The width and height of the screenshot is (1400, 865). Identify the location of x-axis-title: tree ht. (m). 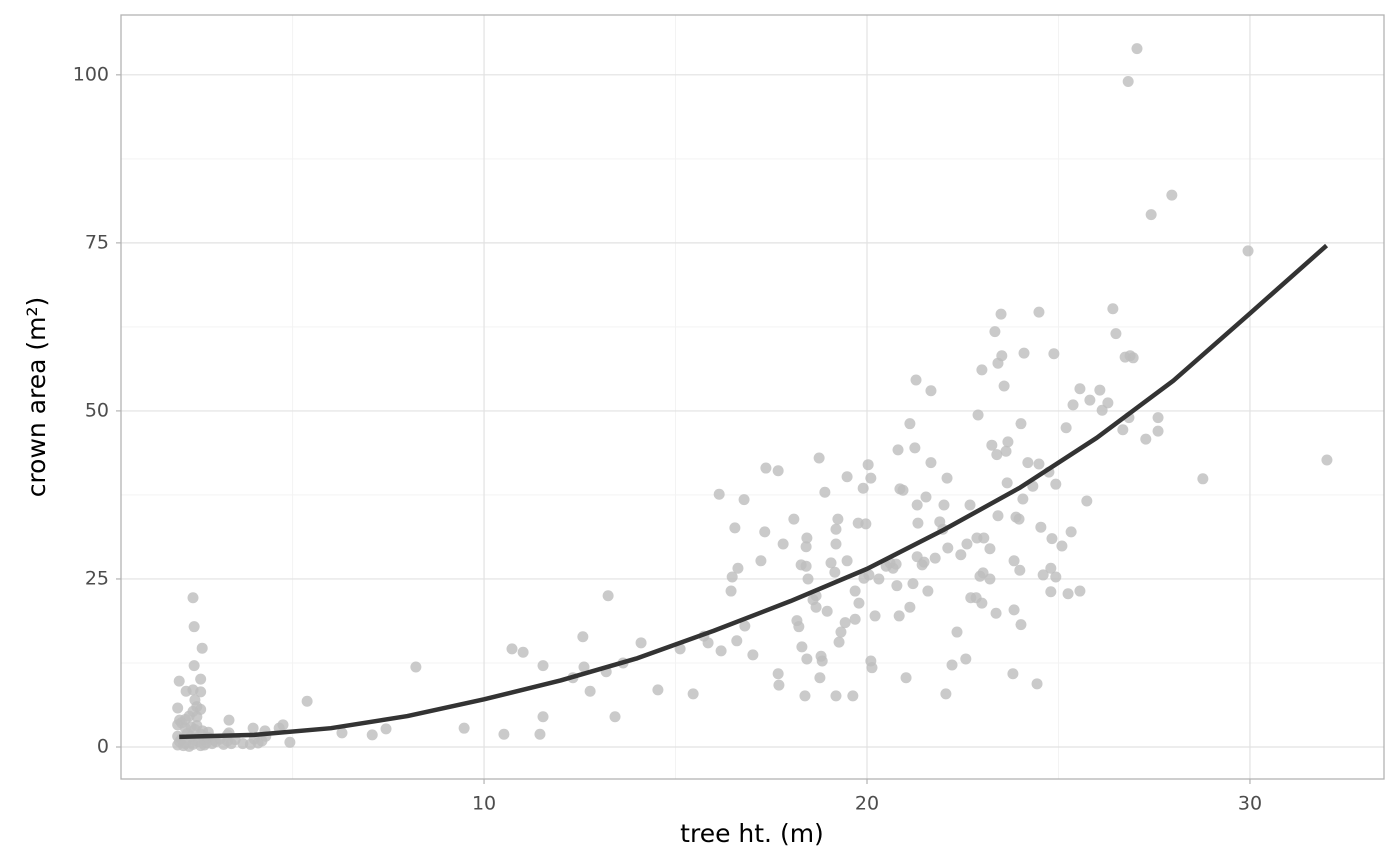
(752, 833).